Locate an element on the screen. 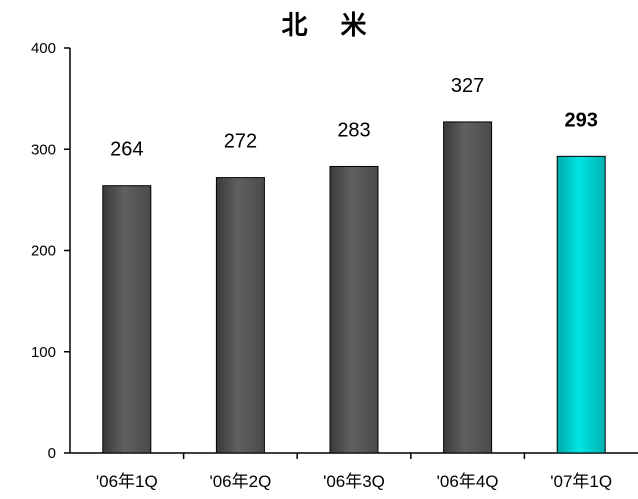 The height and width of the screenshot is (499, 638). x-tick-label: '06年2Q is located at coordinates (240, 481).